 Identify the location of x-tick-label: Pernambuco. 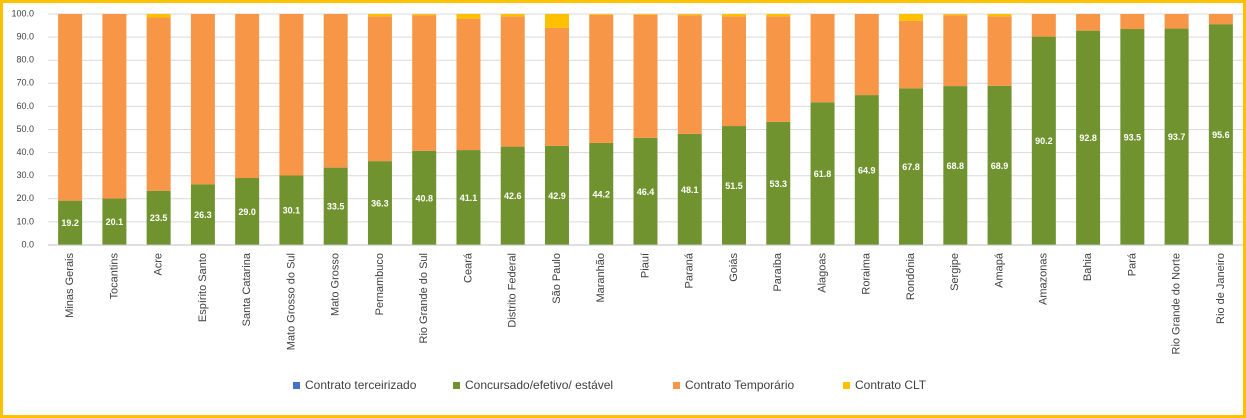
(380, 284).